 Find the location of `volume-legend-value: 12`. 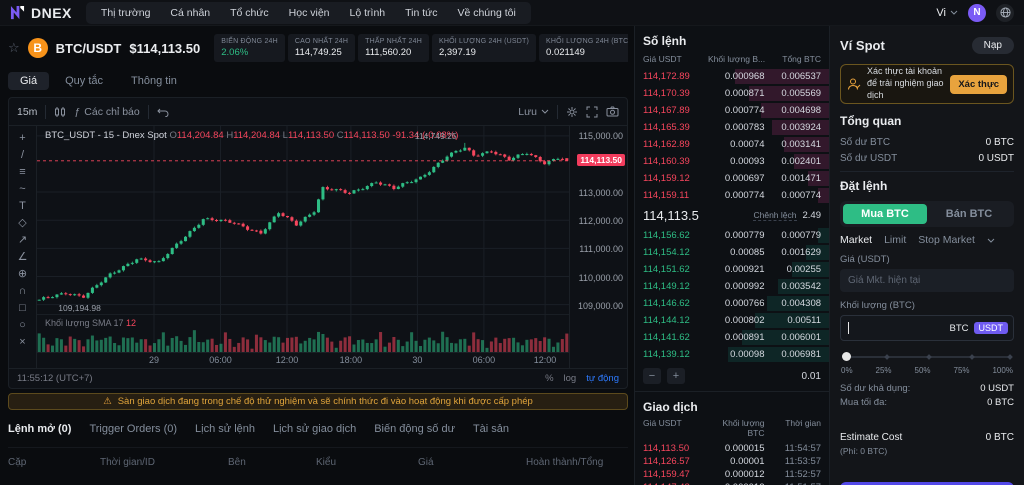

volume-legend-value: 12 is located at coordinates (130, 323).